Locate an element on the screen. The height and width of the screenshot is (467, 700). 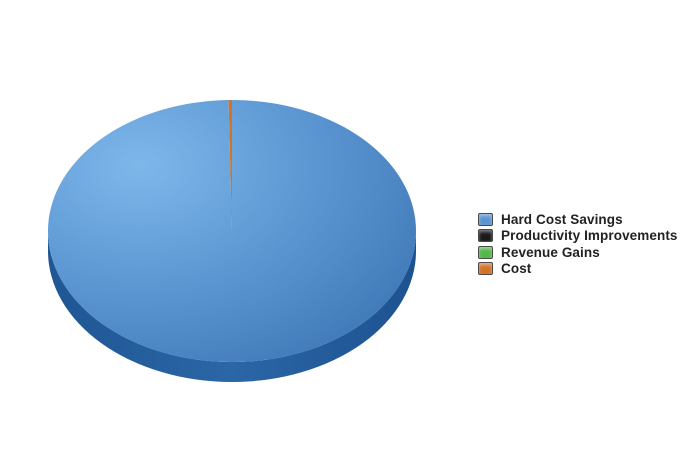
legend-label-revenue-gains: Revenue Gains is located at coordinates (550, 252).